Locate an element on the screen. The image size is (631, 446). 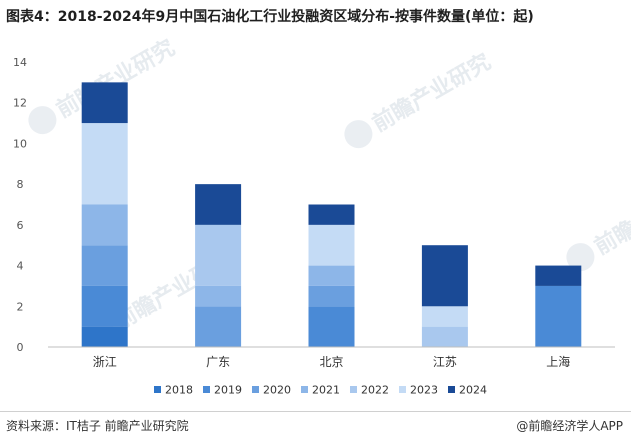
y-tick-label: 14 is located at coordinates (20, 62).